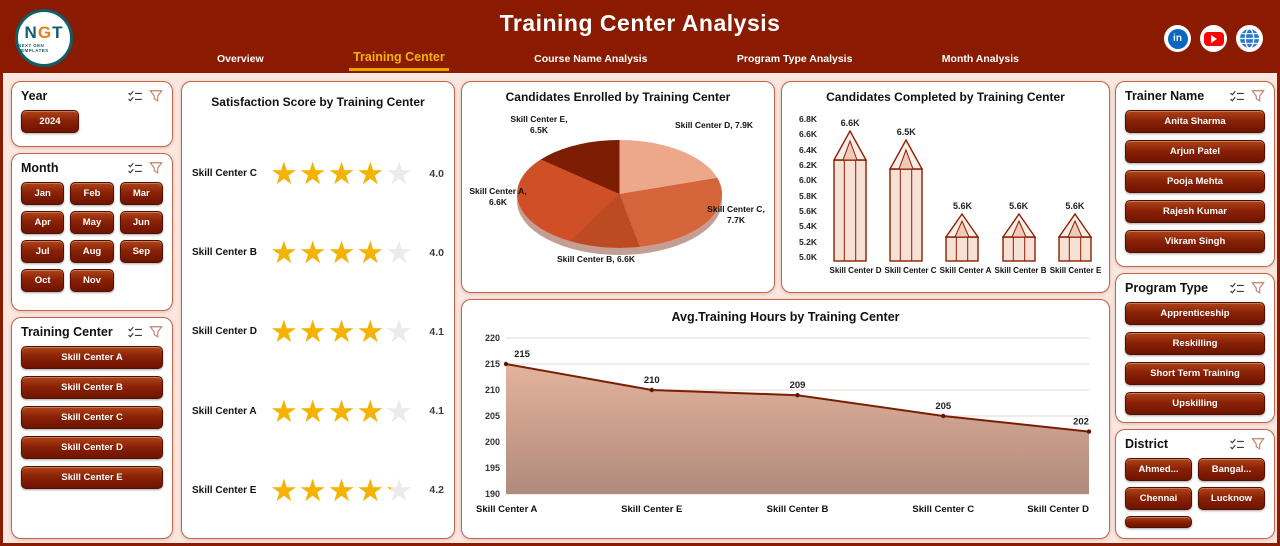  Describe the element at coordinates (92, 193) in the screenshot. I see `month-option: Feb` at that location.